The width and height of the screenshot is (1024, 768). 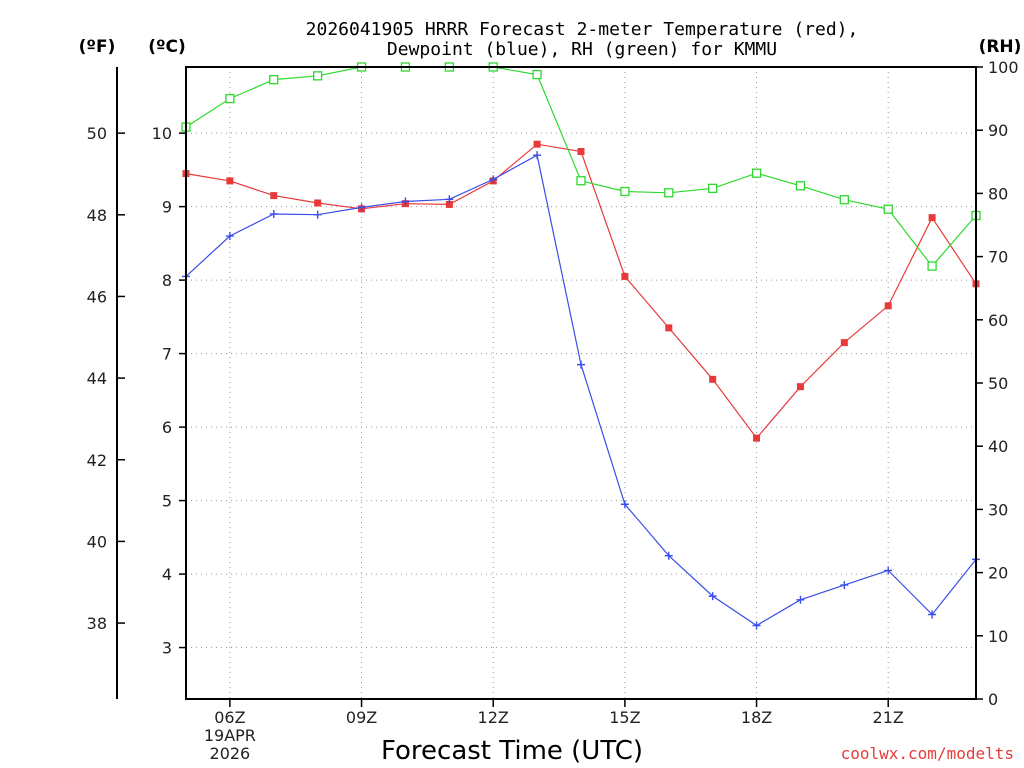 I want to click on fahrenheit-tick-label: 50, so click(x=97, y=133).